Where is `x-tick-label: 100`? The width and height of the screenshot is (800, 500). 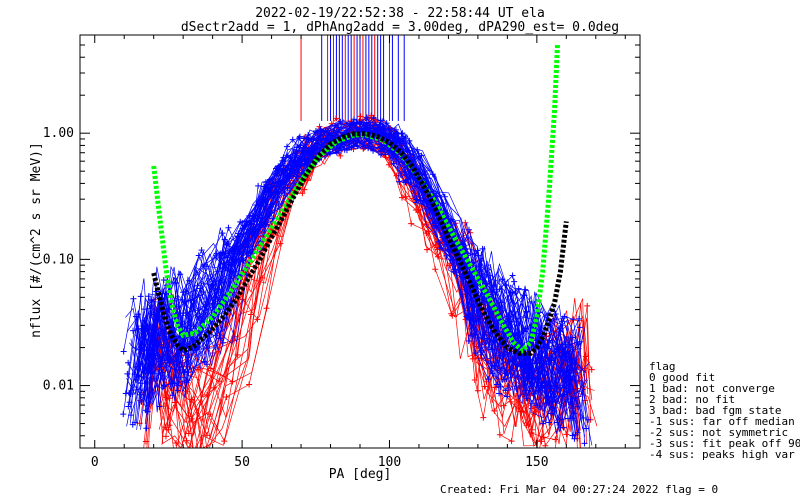 x-tick-label: 100 is located at coordinates (389, 462).